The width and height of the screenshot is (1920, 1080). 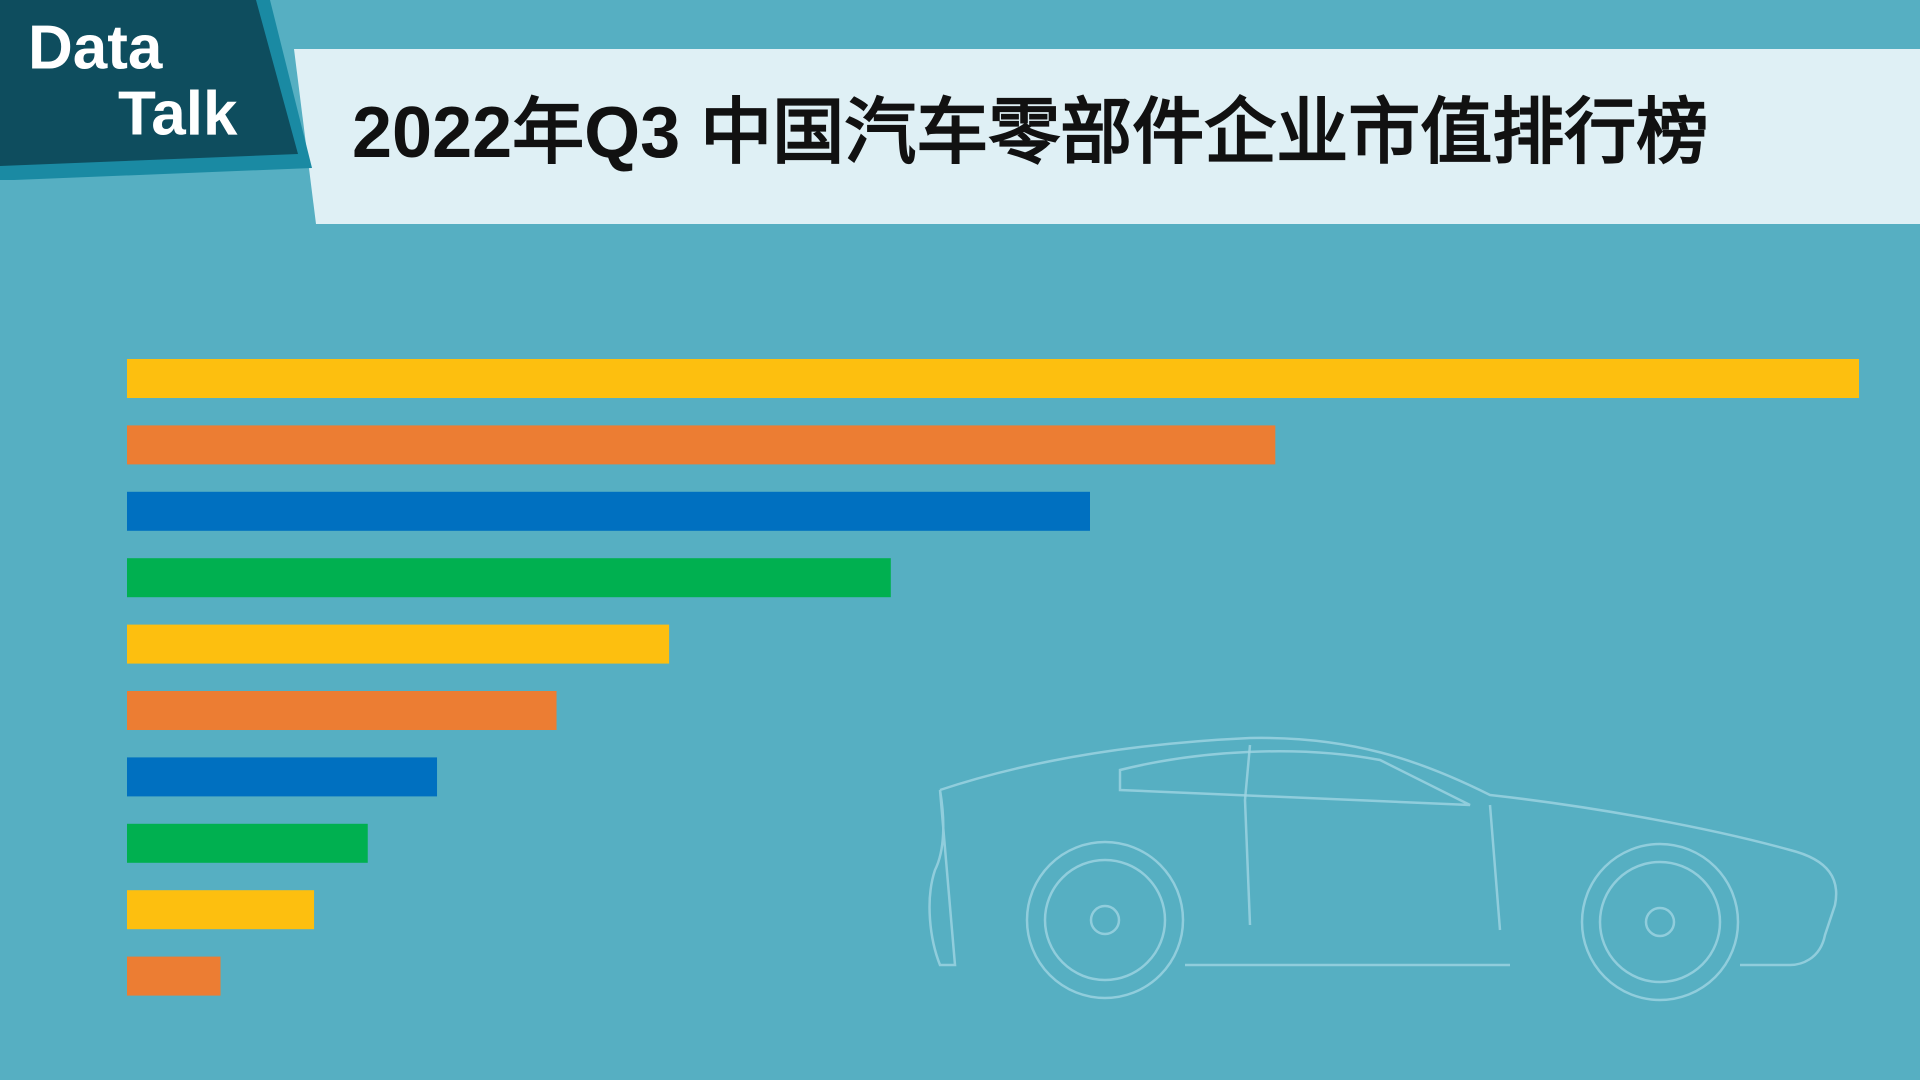 What do you see at coordinates (178, 113) in the screenshot?
I see `logo-text: Talk` at bounding box center [178, 113].